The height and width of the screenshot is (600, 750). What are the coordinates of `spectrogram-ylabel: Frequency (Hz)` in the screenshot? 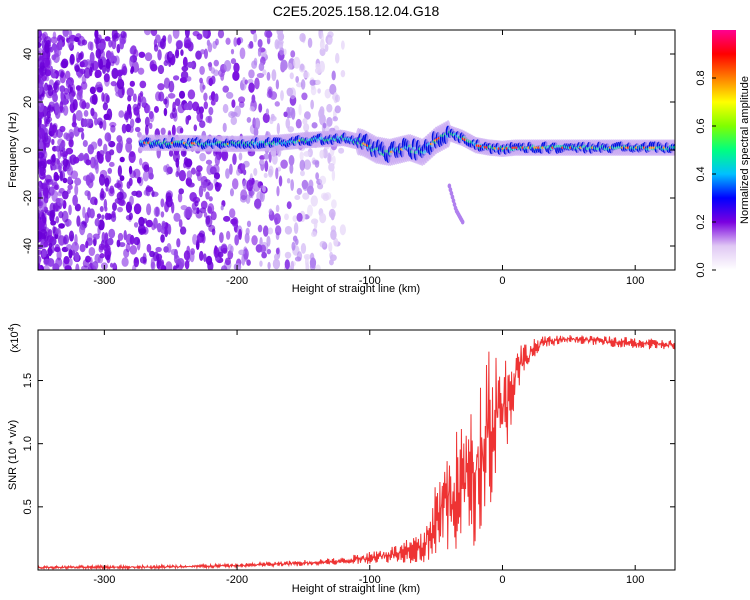 It's located at (13, 150).